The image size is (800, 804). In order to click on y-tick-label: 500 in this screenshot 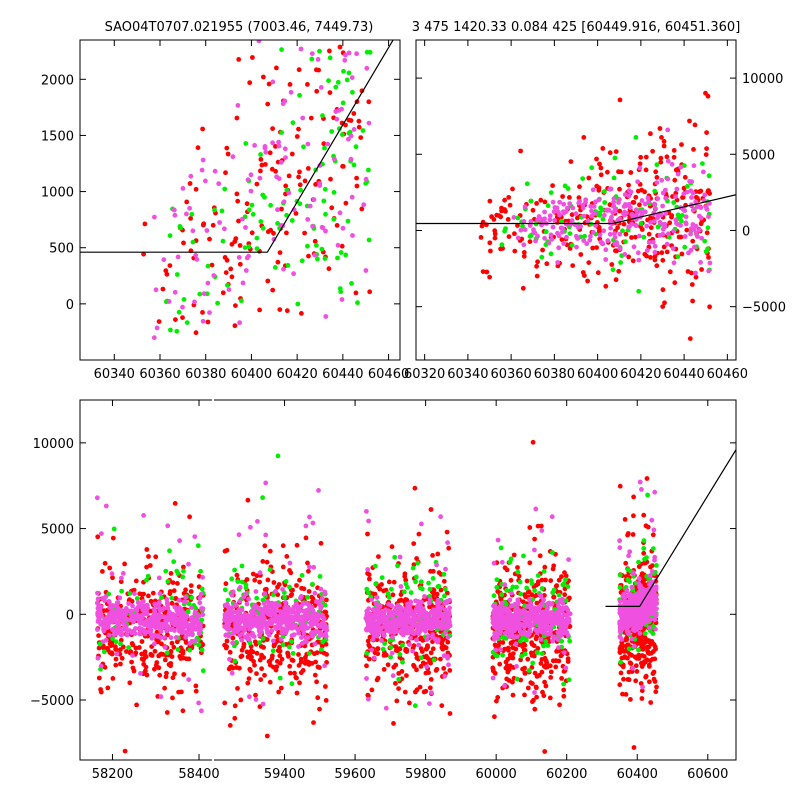, I will do `click(61, 249)`.